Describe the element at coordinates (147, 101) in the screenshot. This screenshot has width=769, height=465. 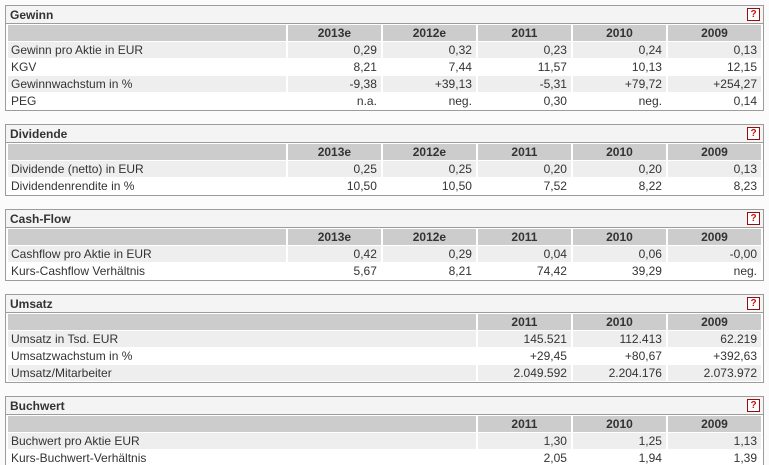
I see `row-label: PEG` at that location.